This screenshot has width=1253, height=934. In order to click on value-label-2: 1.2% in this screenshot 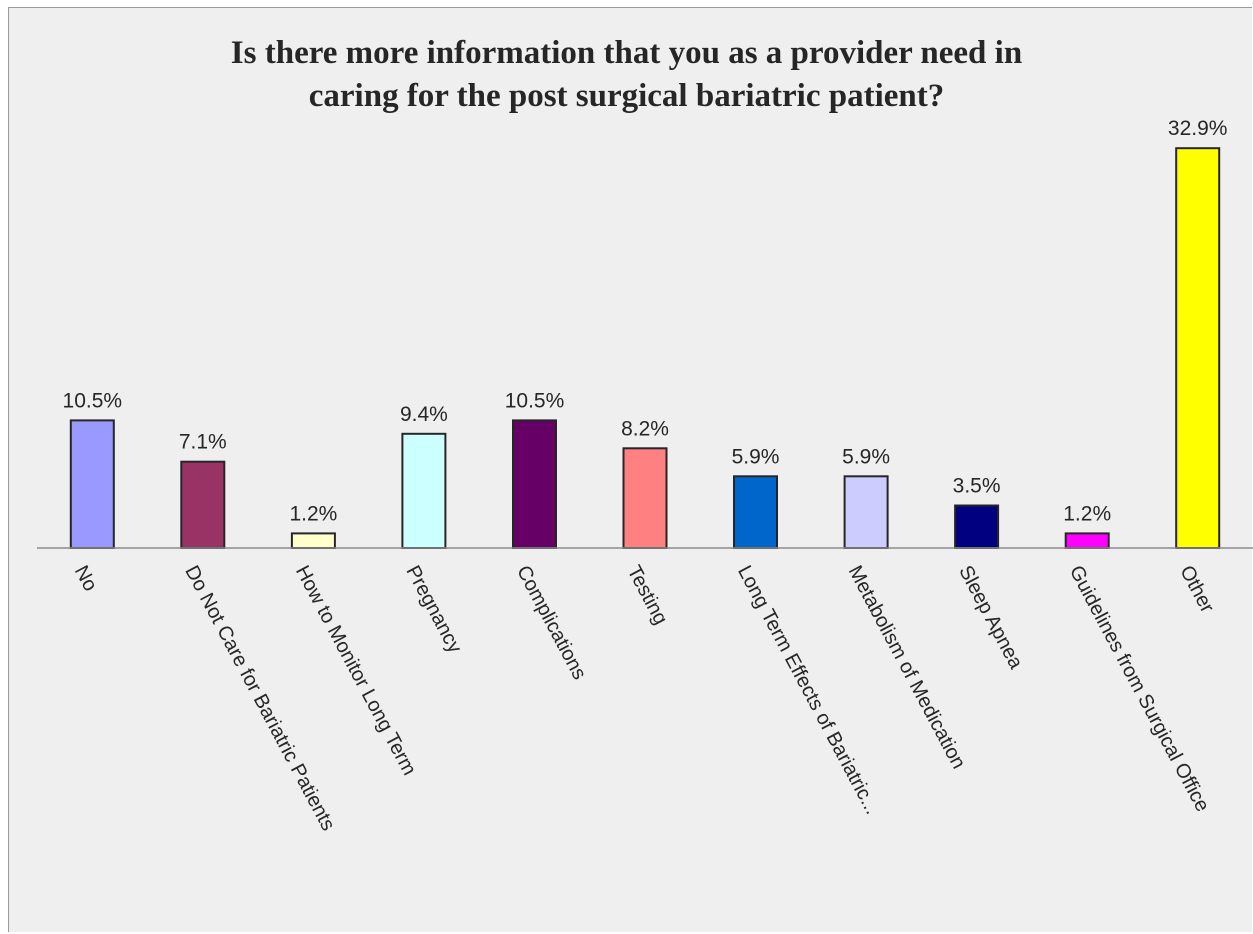, I will do `click(313, 513)`.